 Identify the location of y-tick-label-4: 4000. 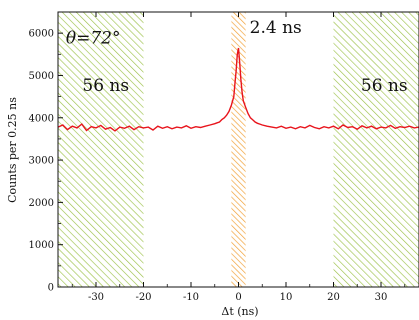
(41, 118).